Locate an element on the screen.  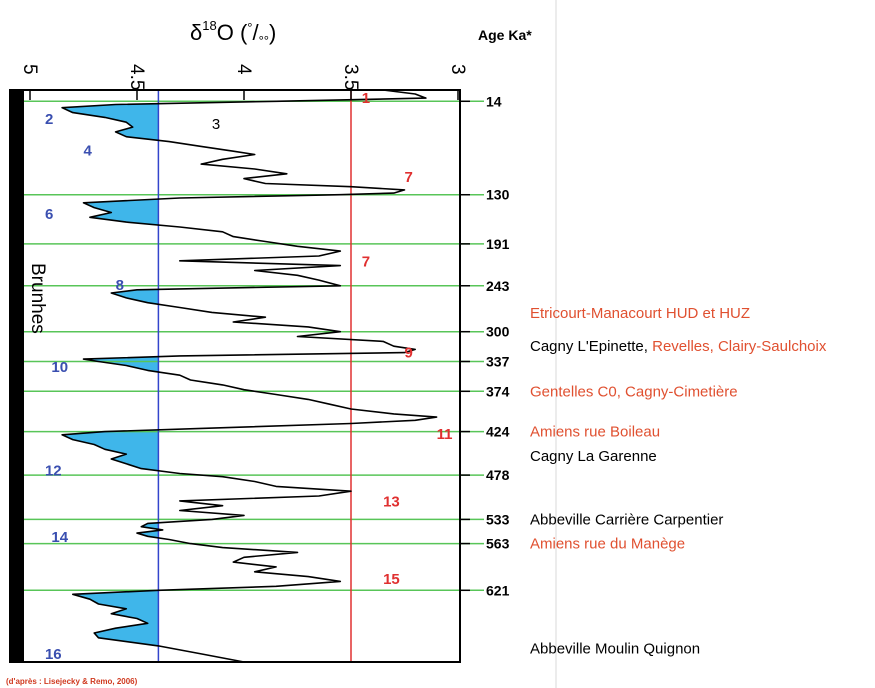
stage-label-cold: 4 is located at coordinates (88, 150).